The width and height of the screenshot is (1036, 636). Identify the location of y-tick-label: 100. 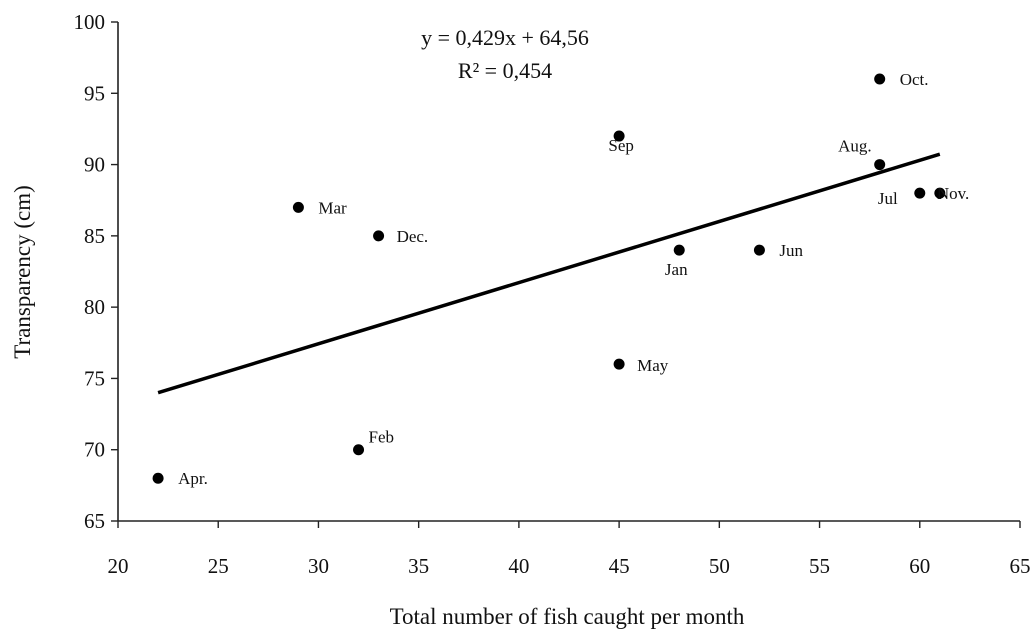
(90, 22).